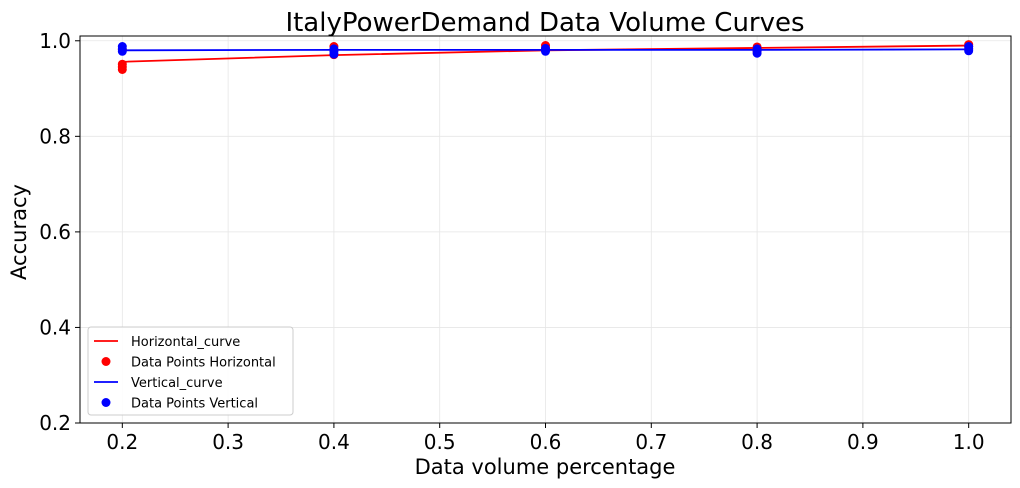 The image size is (1020, 488). I want to click on data-points-horizontal-legend-swatch, so click(106, 361).